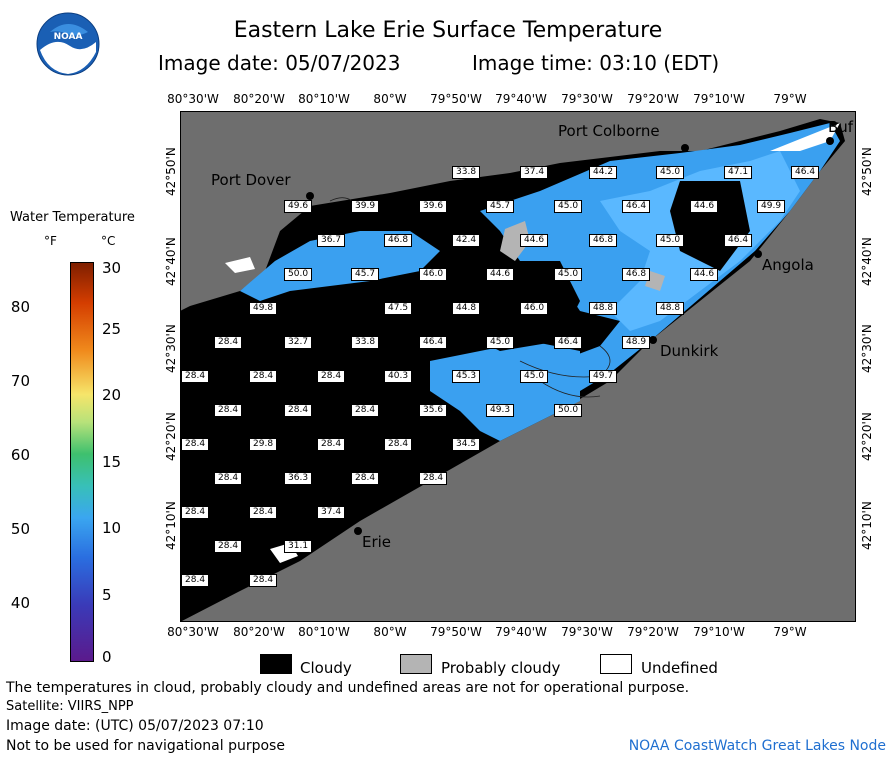 The image size is (896, 763). Describe the element at coordinates (107, 595) in the screenshot. I see `colorbar-c-tick: 5` at that location.